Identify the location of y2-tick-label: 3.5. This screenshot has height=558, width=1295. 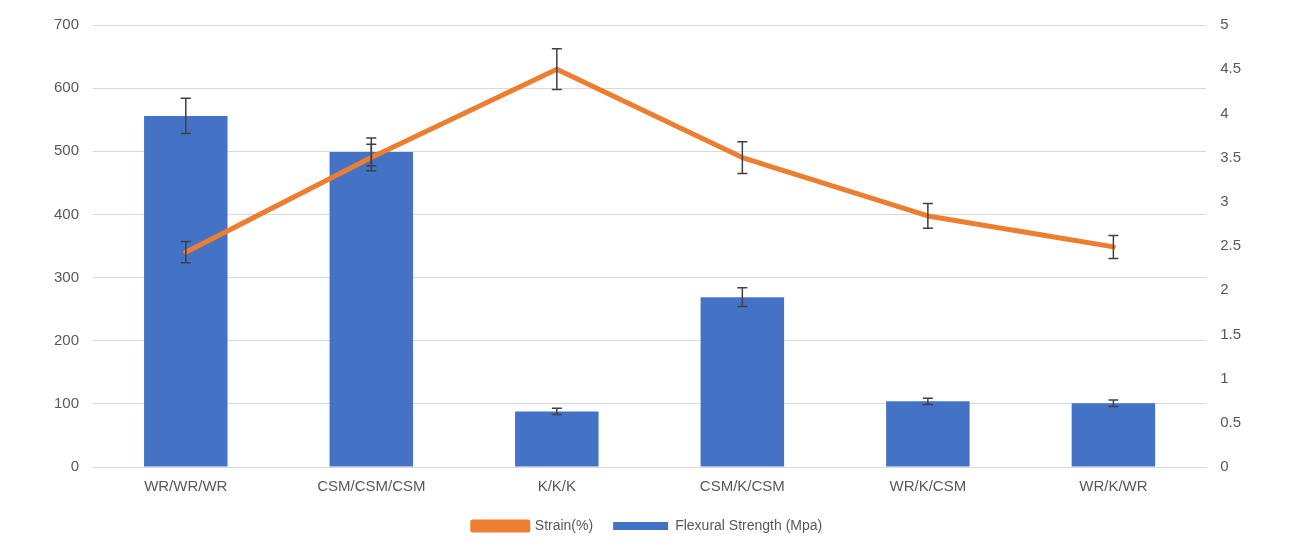
(1231, 156).